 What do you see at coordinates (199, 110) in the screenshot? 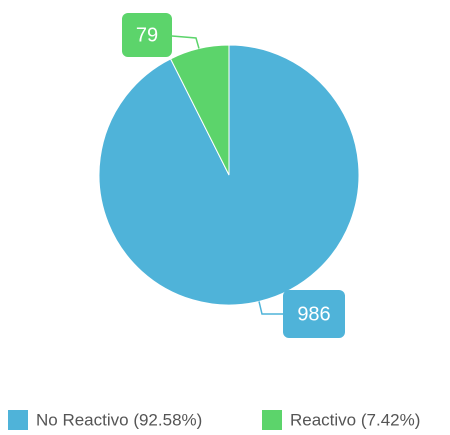
I see `pie-slice` at bounding box center [199, 110].